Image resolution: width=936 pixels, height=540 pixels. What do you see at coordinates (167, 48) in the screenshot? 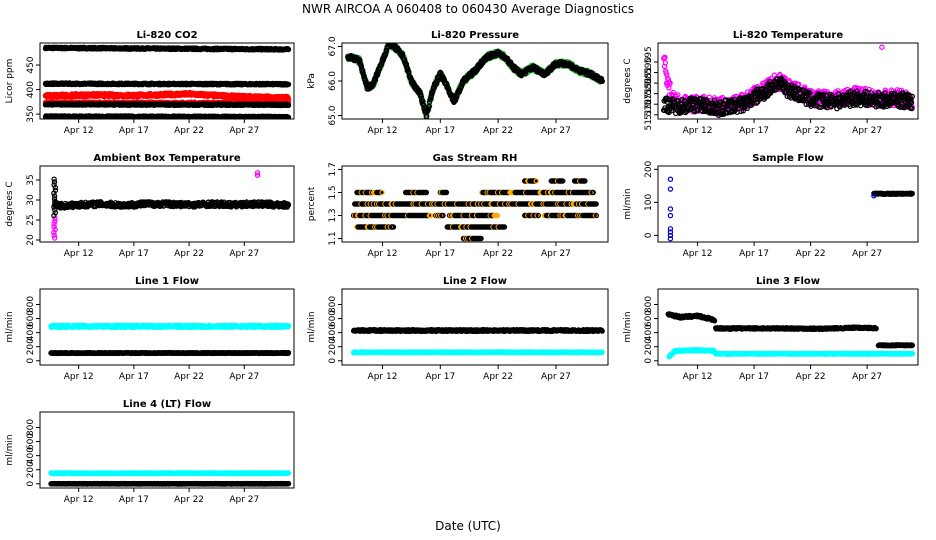
I see `series-ref_high` at bounding box center [167, 48].